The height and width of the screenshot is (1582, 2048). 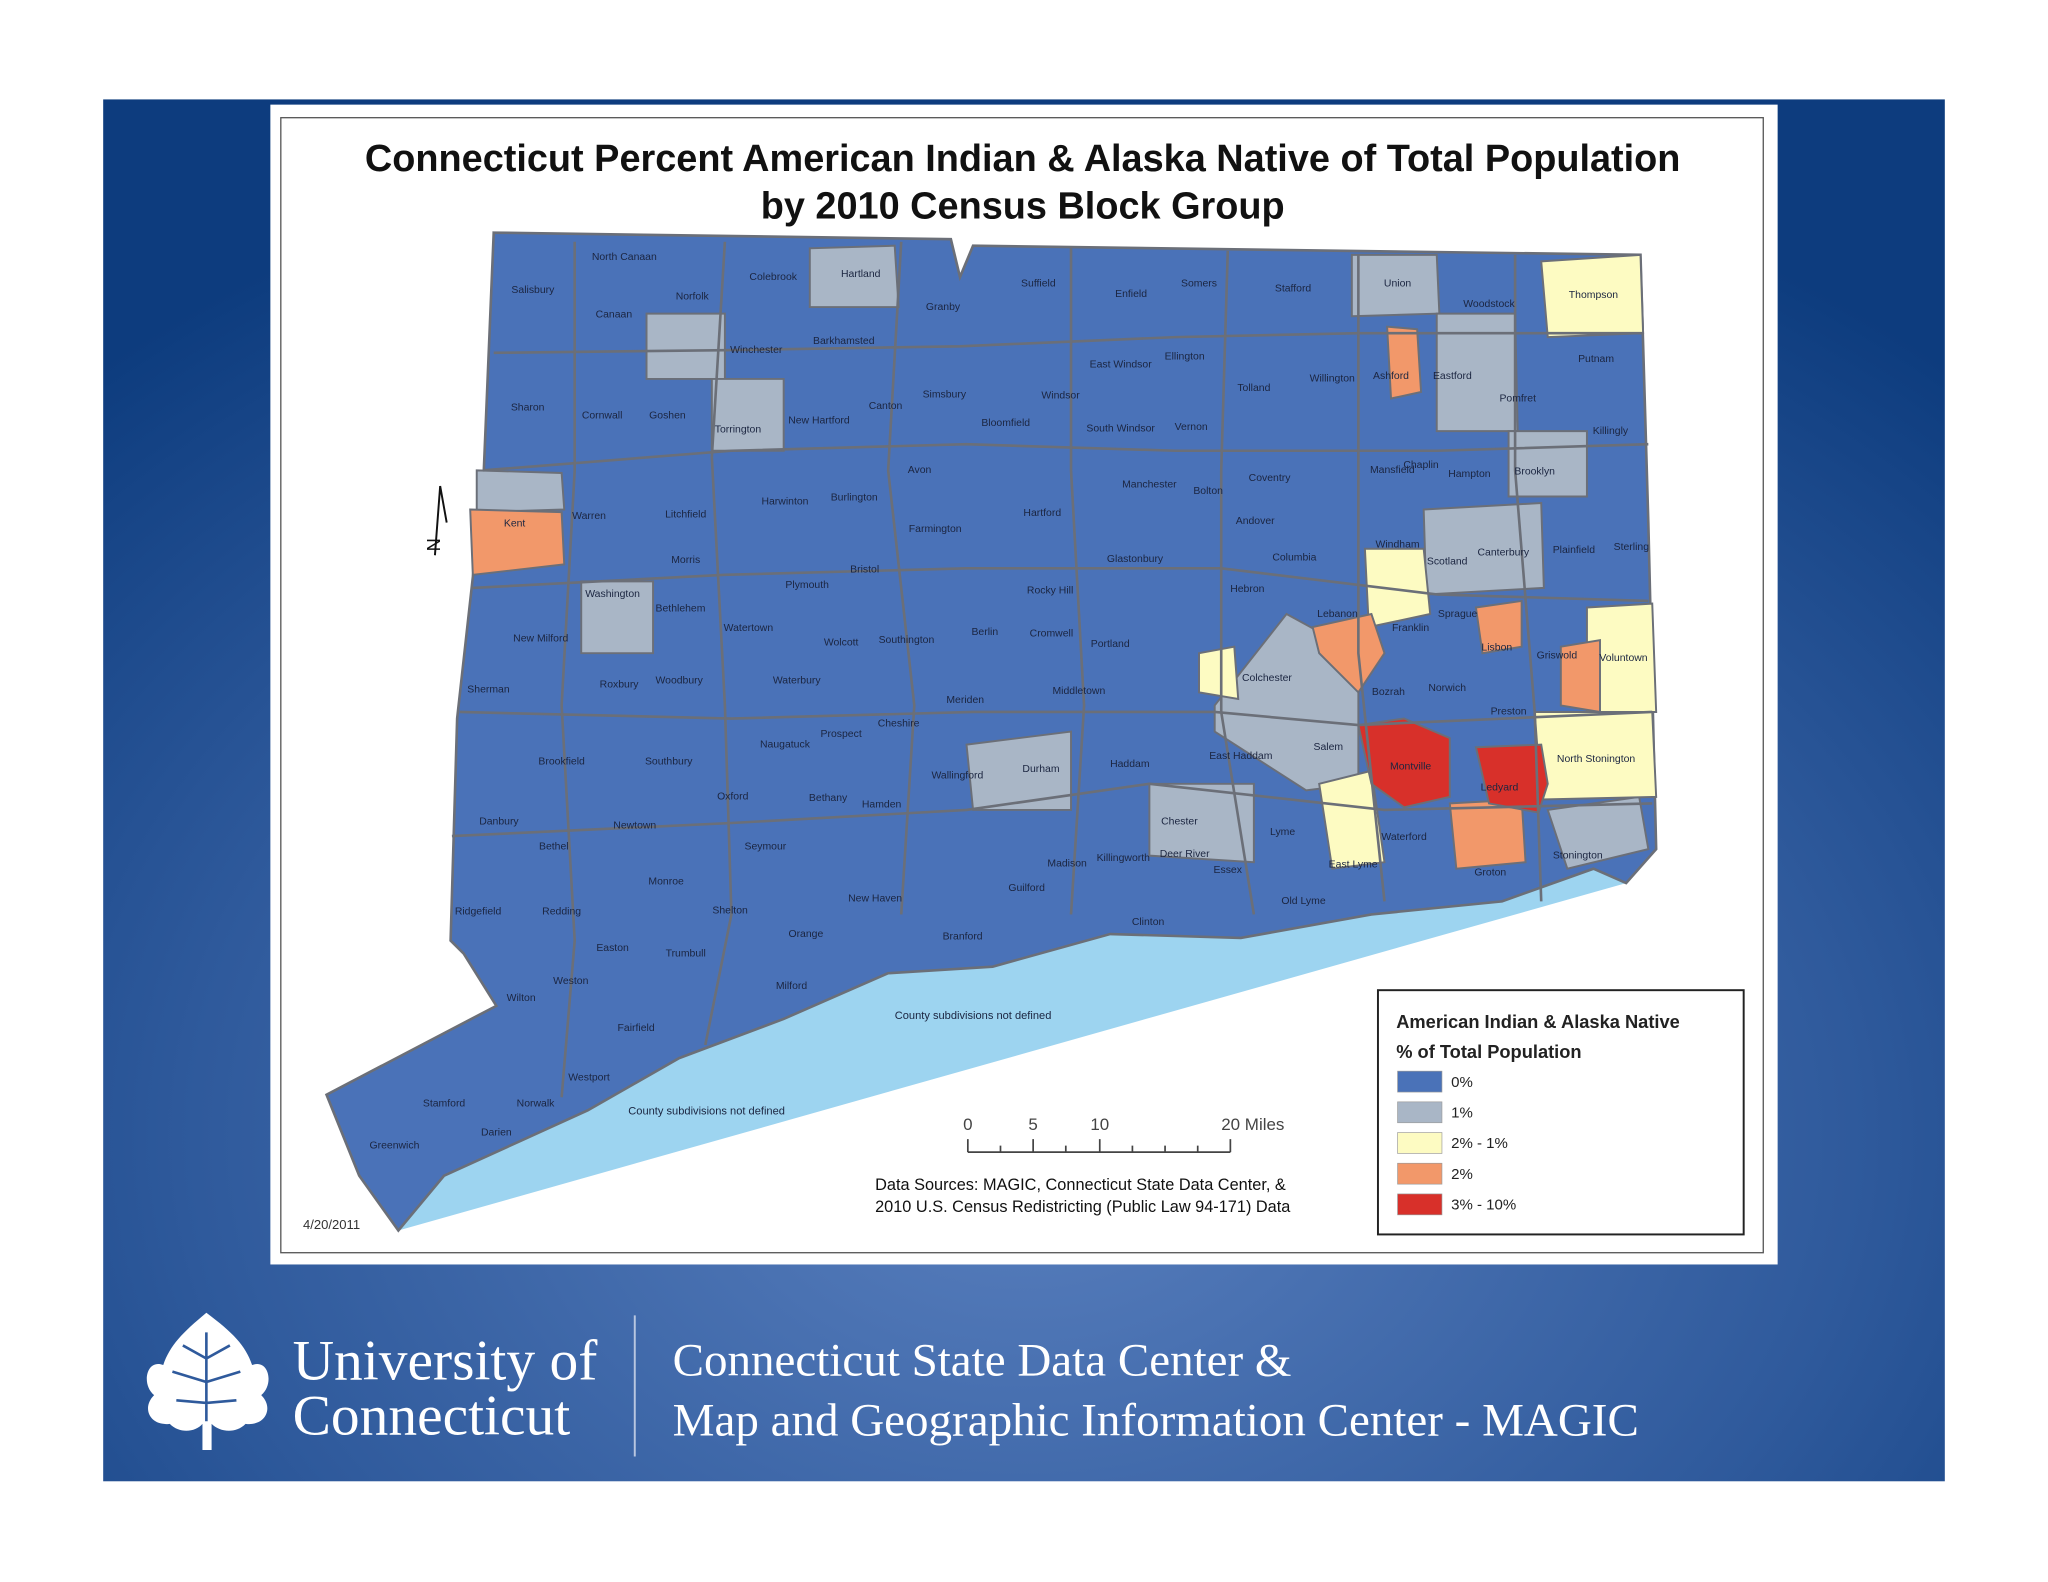 I want to click on town-label: Union, so click(x=1397, y=283).